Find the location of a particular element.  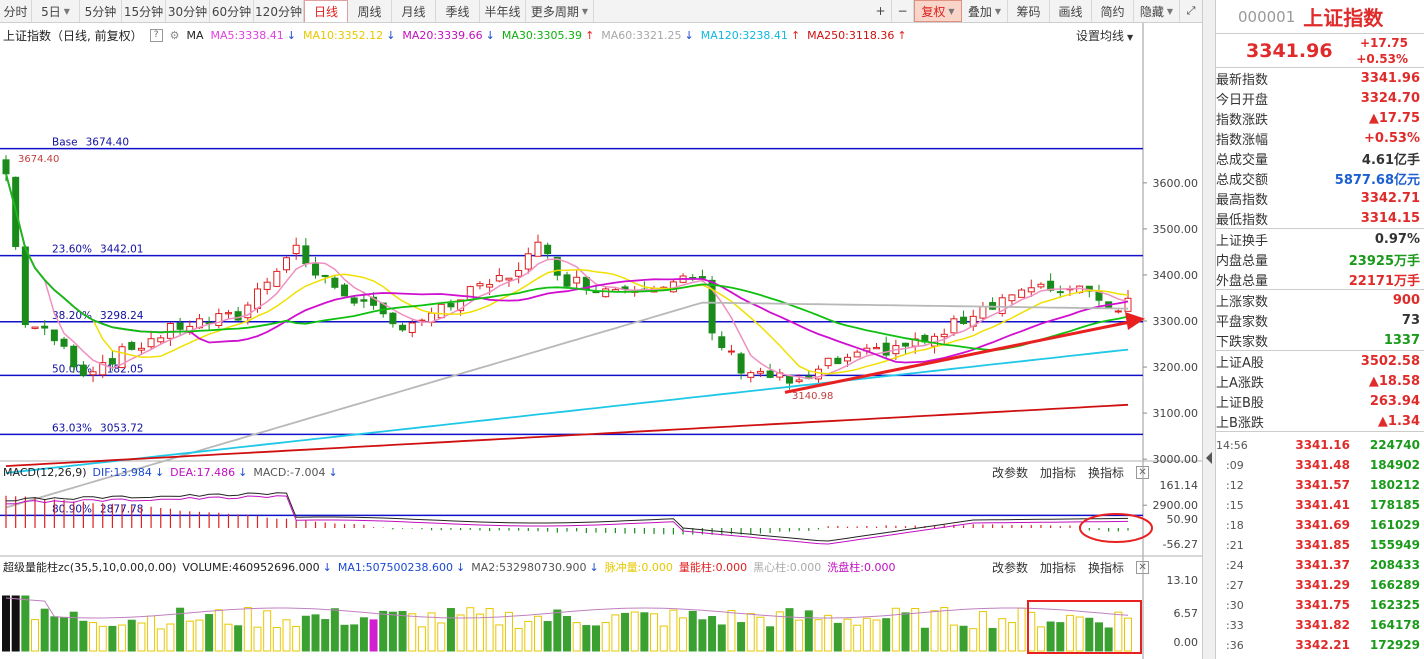

quote-group2: 上证换手 0.97% 内盘总量 23925万手 外盘总量 22171万手 is located at coordinates (1320, 259).